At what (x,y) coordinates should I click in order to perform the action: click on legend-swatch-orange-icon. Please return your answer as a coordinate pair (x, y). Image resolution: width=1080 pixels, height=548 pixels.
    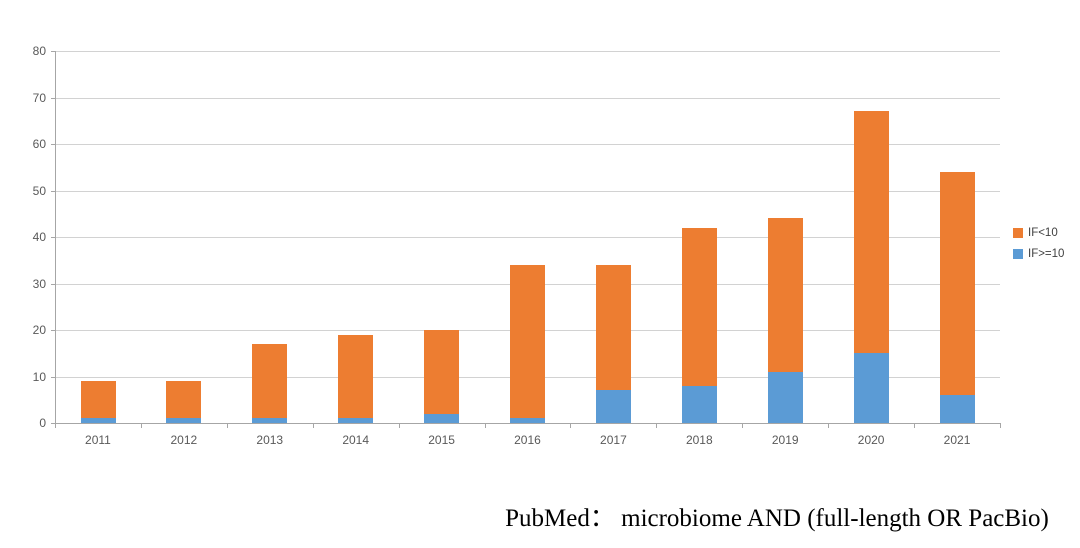
    Looking at the image, I should click on (1018, 232).